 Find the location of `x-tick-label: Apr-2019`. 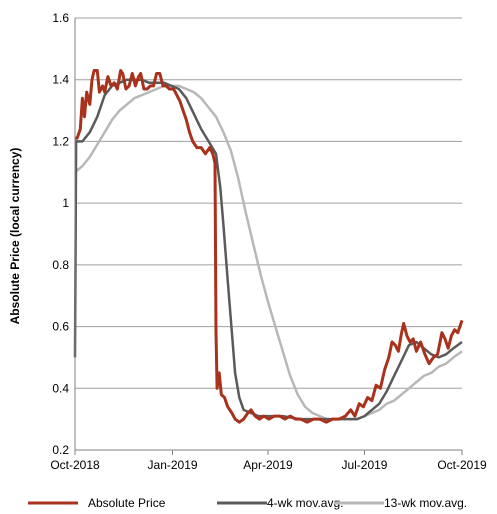

x-tick-label: Apr-2019 is located at coordinates (268, 465).